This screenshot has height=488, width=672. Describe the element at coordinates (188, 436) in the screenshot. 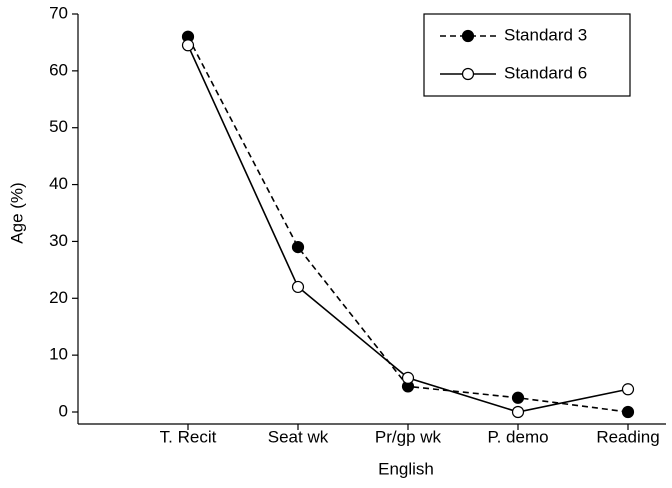

I see `x-tick-label: T. Recit` at that location.